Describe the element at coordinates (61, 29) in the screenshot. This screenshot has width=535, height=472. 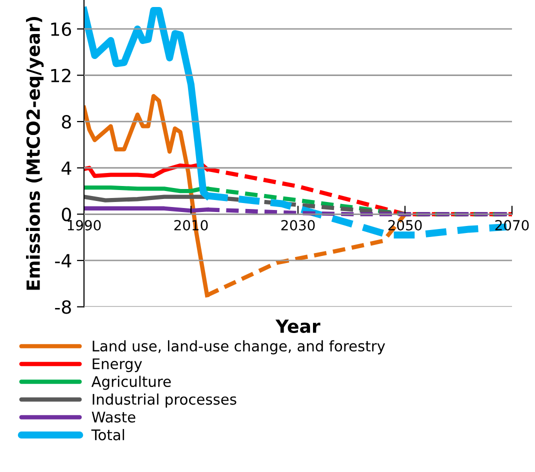
I see `y-tick-label: 16` at that location.